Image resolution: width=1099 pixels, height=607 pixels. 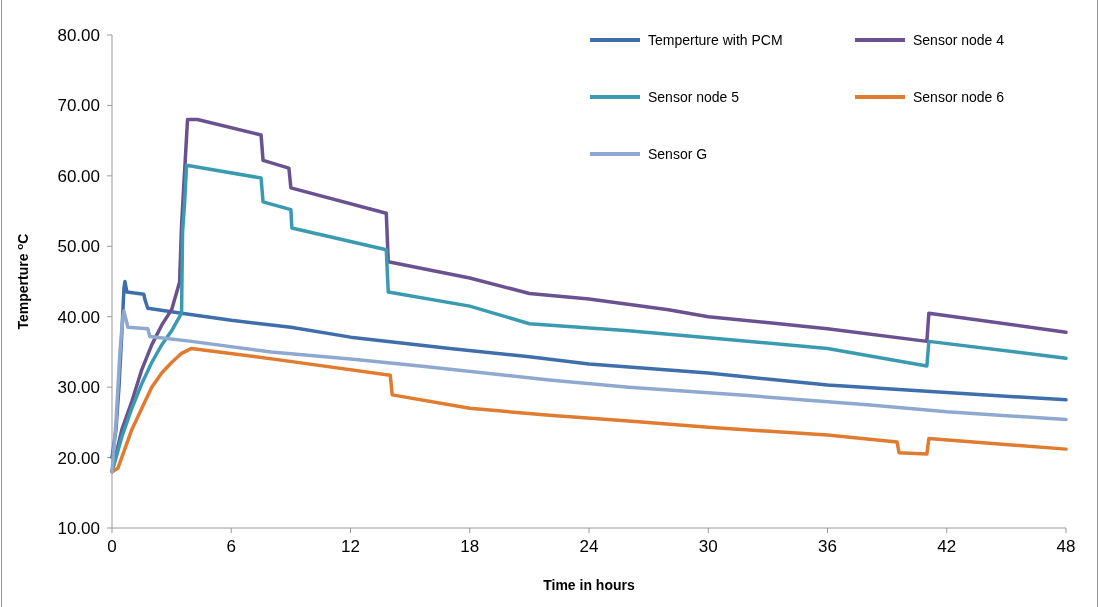 What do you see at coordinates (1066, 546) in the screenshot?
I see `x-tick-label: 48` at bounding box center [1066, 546].